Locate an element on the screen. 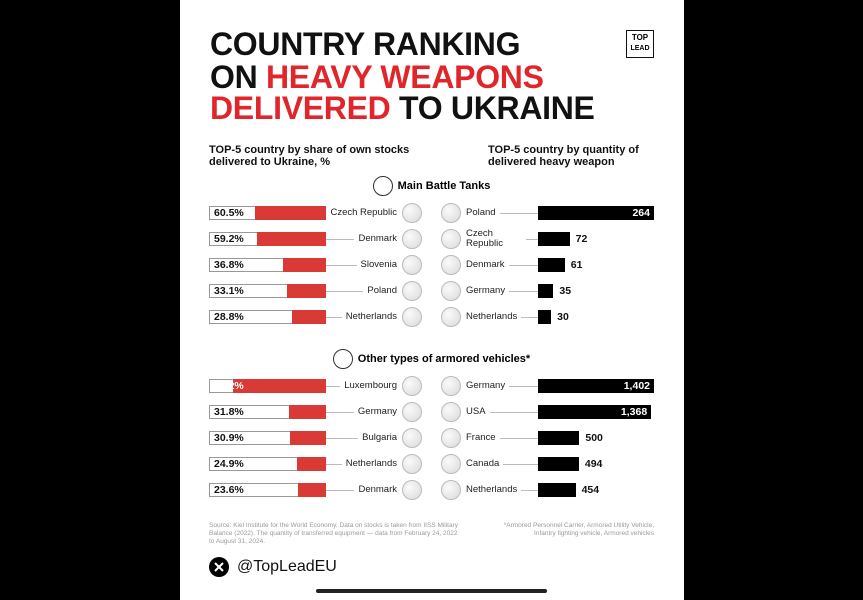 The width and height of the screenshot is (863, 600). category-label: Poland is located at coordinates (483, 213).